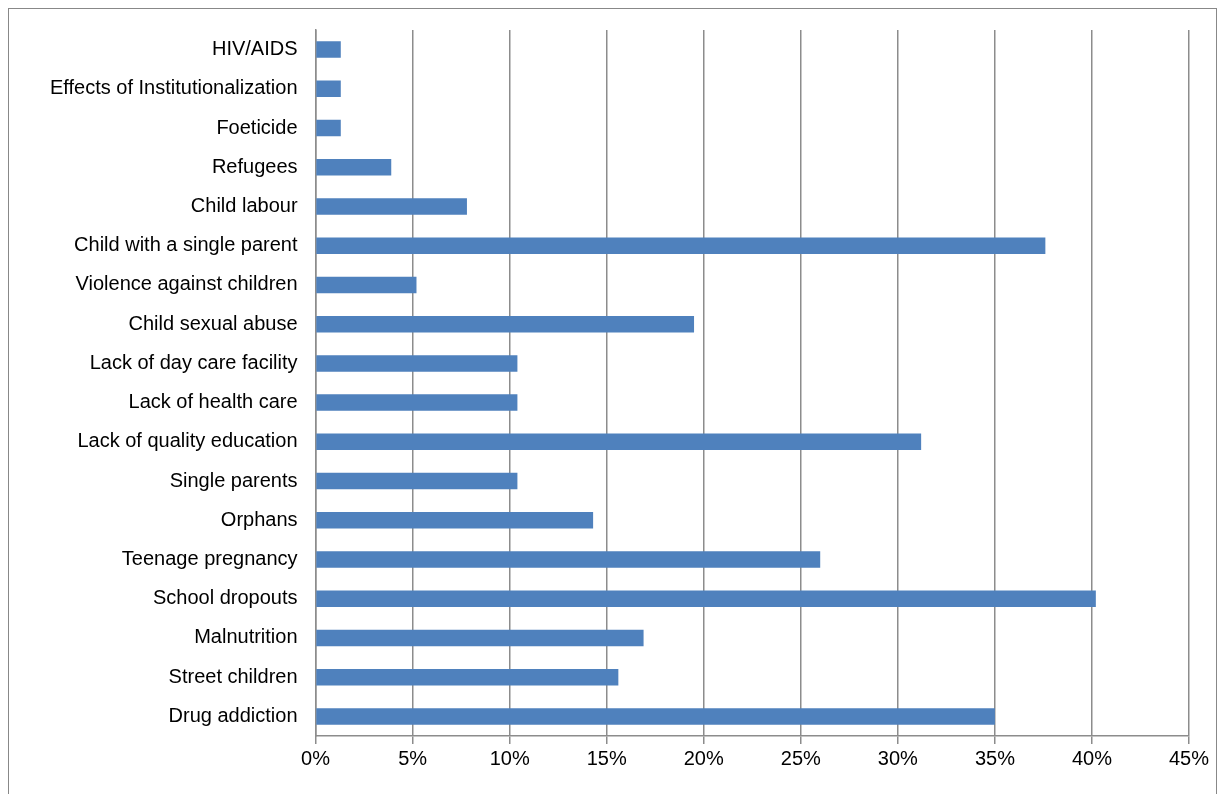 The width and height of the screenshot is (1219, 794). Describe the element at coordinates (254, 165) in the screenshot. I see `y-tick-label: Refugees` at that location.